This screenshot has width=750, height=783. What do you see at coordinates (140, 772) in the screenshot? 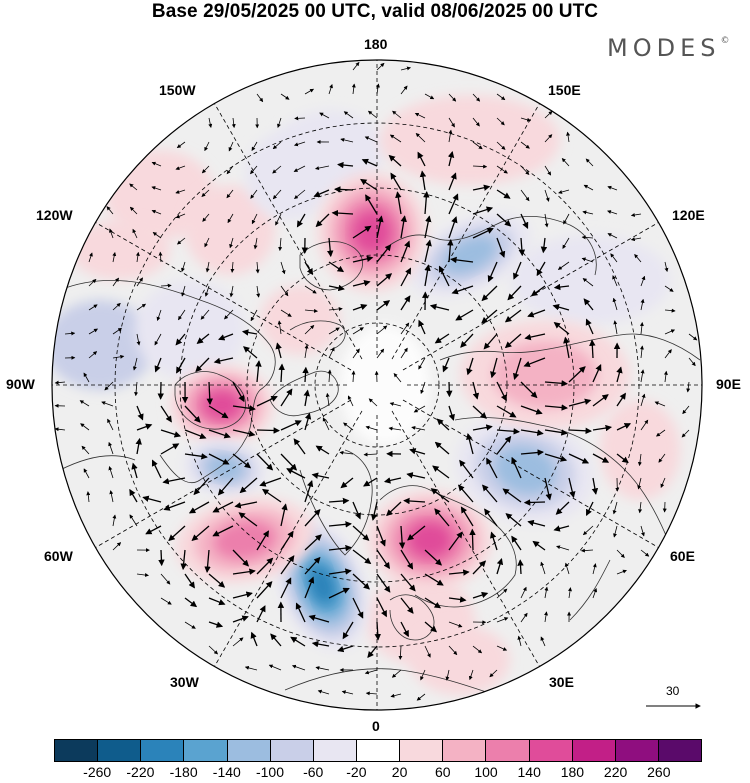
I see `colorbar-tick-label: -220` at bounding box center [140, 772].